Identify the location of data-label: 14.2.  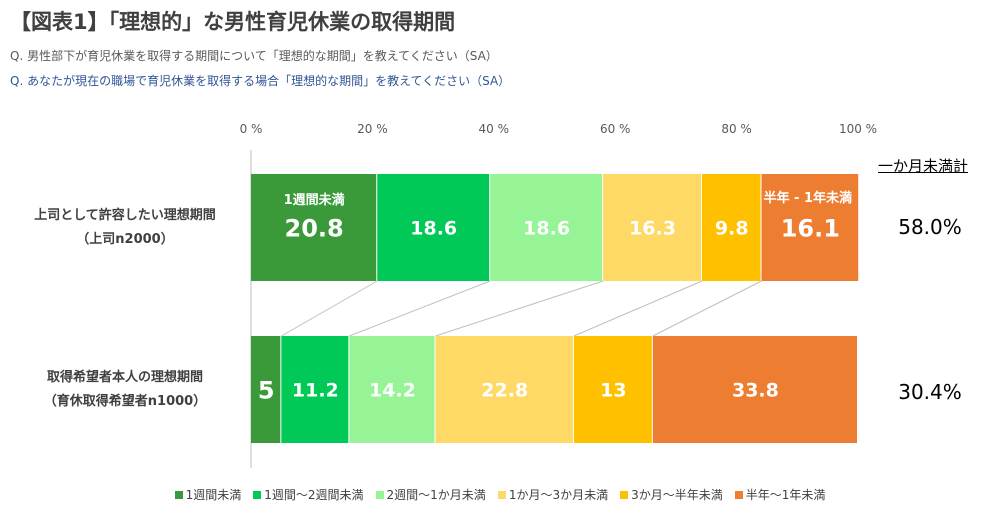
(392, 391).